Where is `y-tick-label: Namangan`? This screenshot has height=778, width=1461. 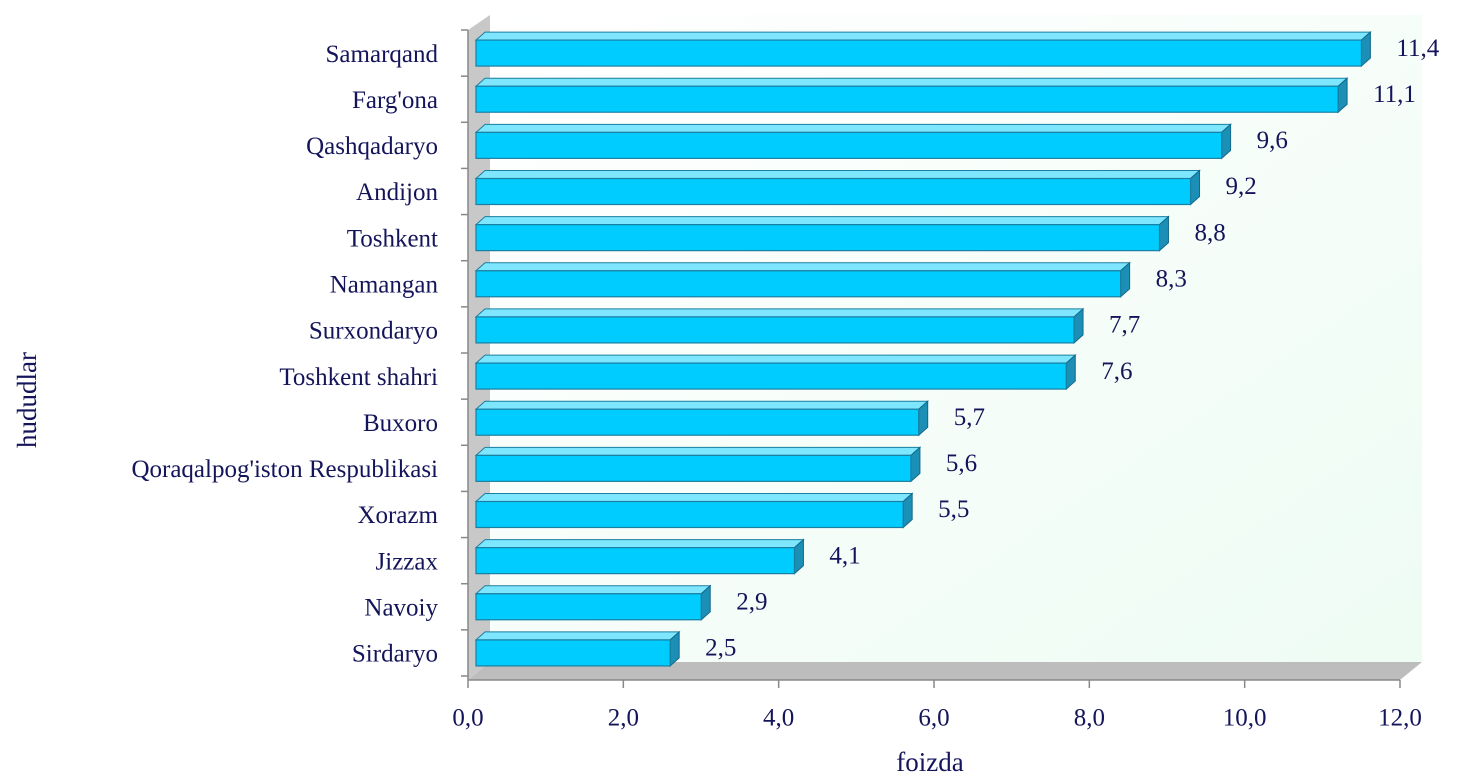 y-tick-label: Namangan is located at coordinates (384, 285).